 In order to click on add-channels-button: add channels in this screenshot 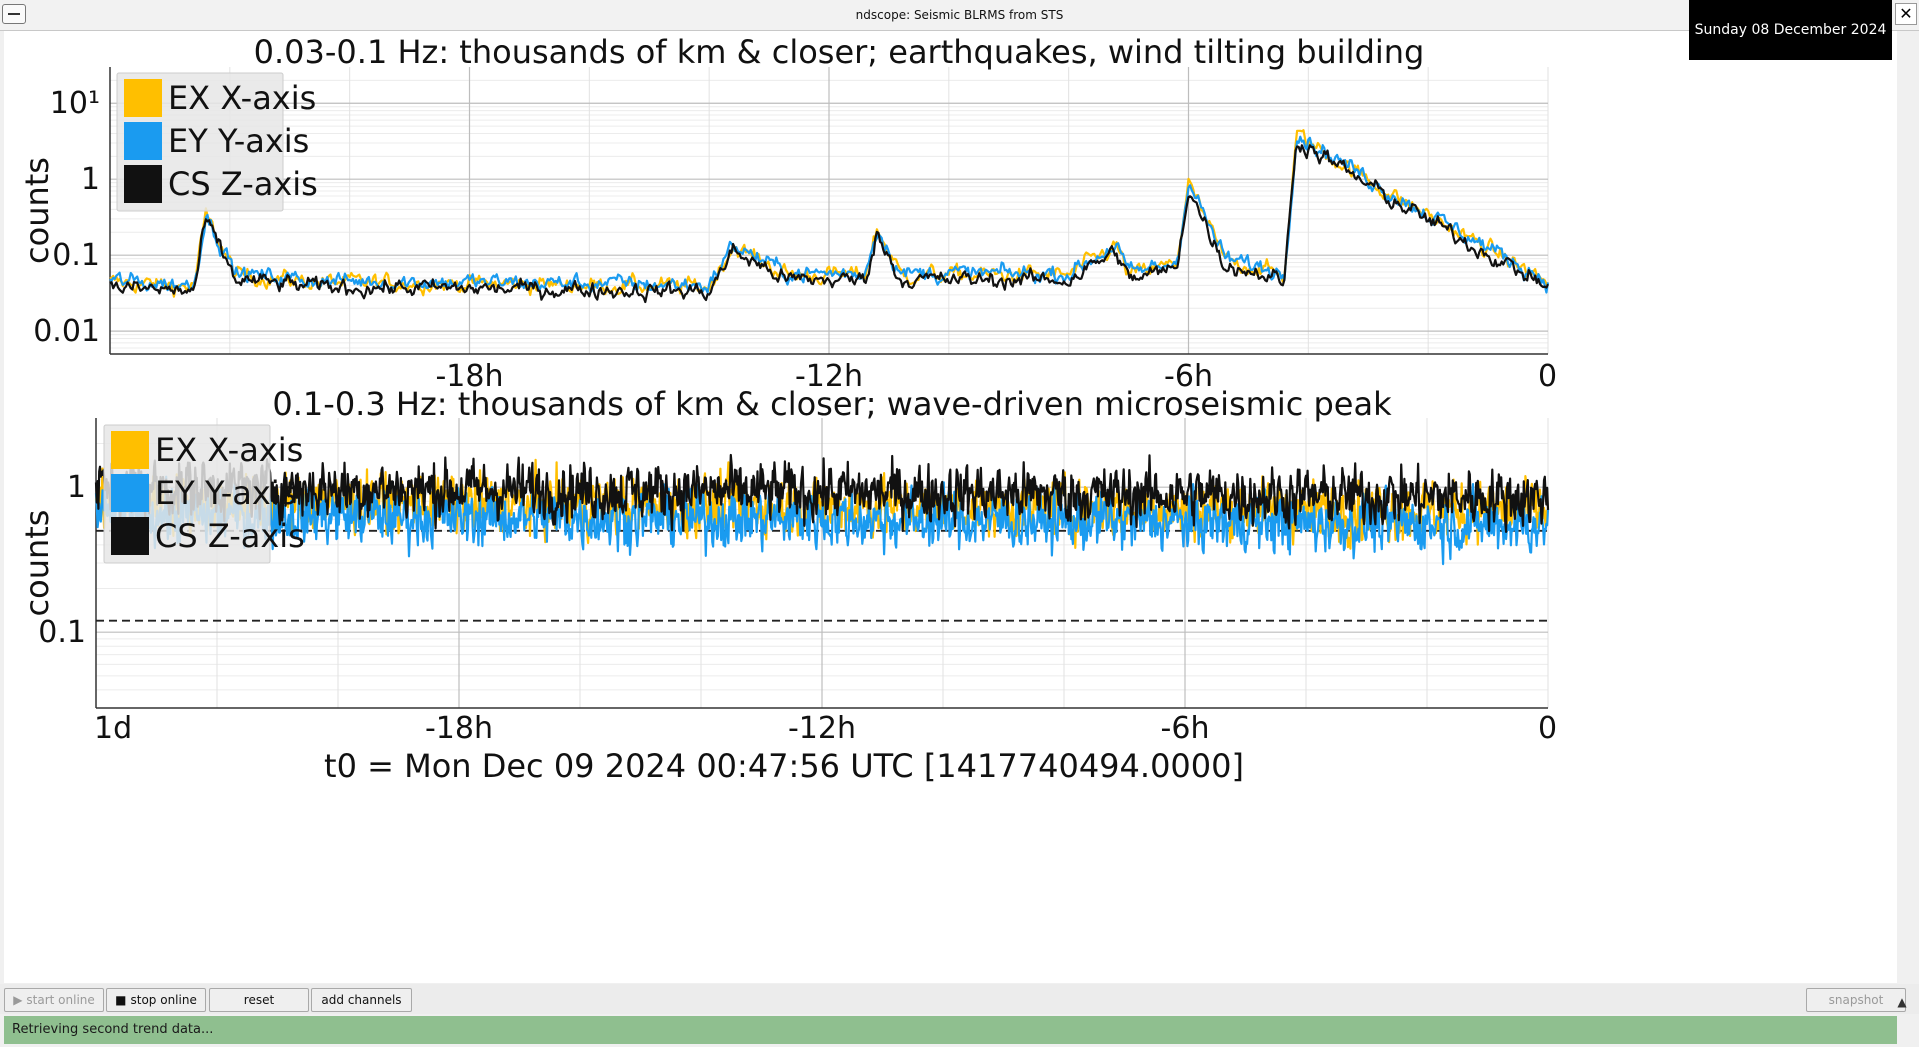, I will do `click(361, 1000)`.